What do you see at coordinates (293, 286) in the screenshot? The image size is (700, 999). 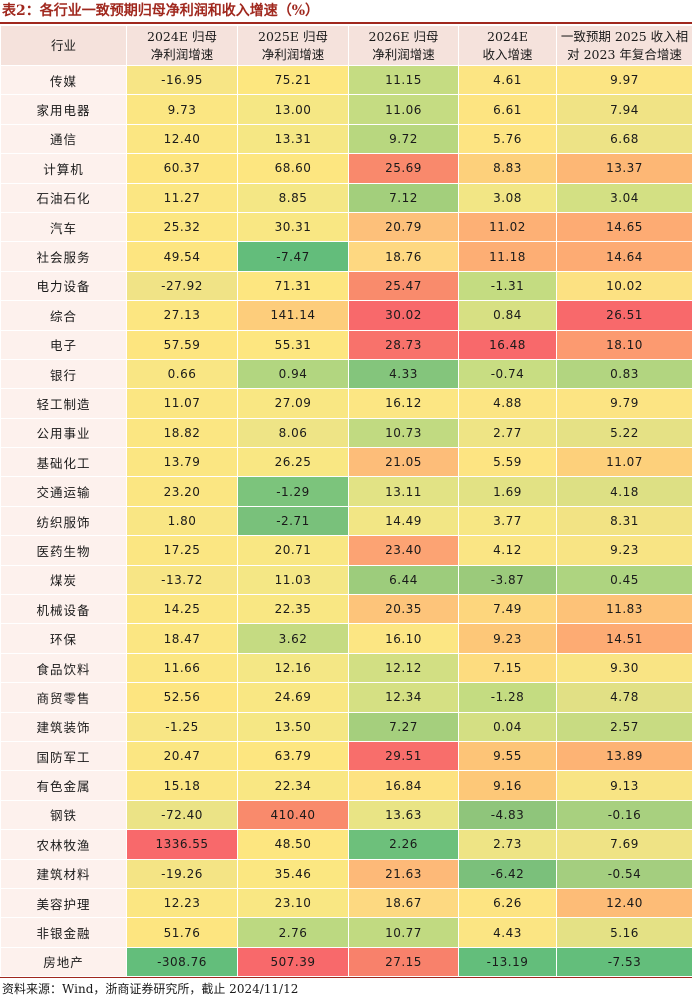 I see `value-cell: 71.31` at bounding box center [293, 286].